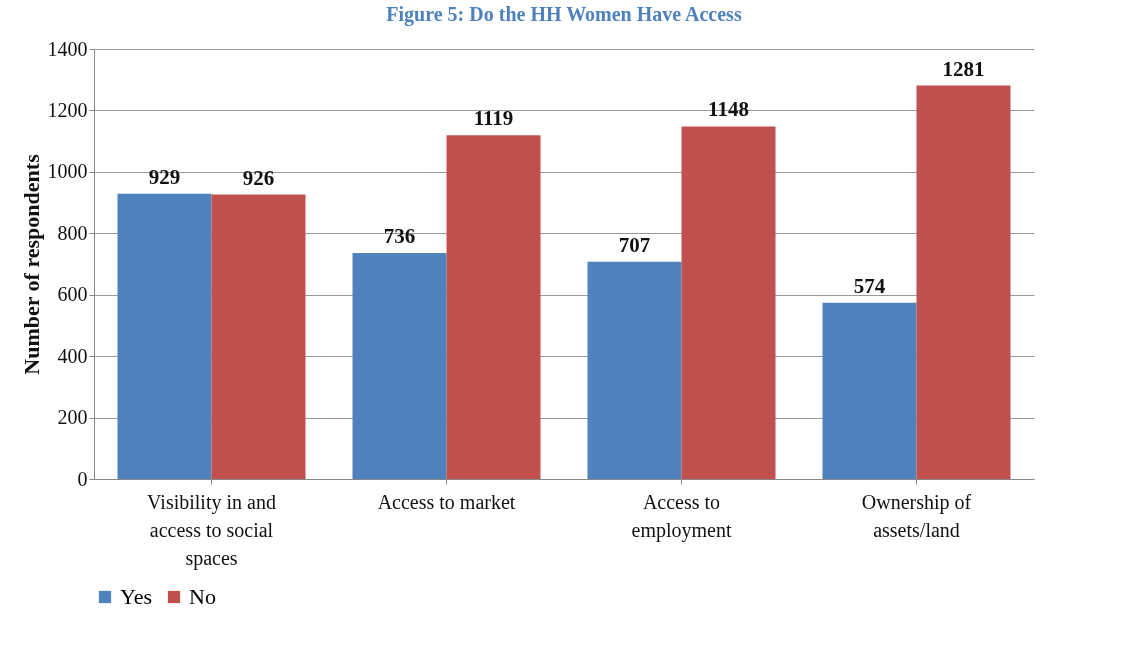 The height and width of the screenshot is (645, 1126). What do you see at coordinates (82, 478) in the screenshot?
I see `y-tick-label: 0` at bounding box center [82, 478].